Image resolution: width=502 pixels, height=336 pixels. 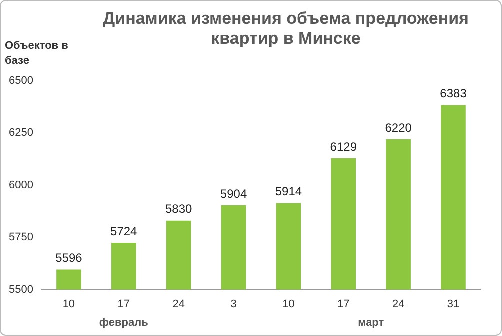 I want to click on y-tick-label: 6500, so click(x=21, y=81).